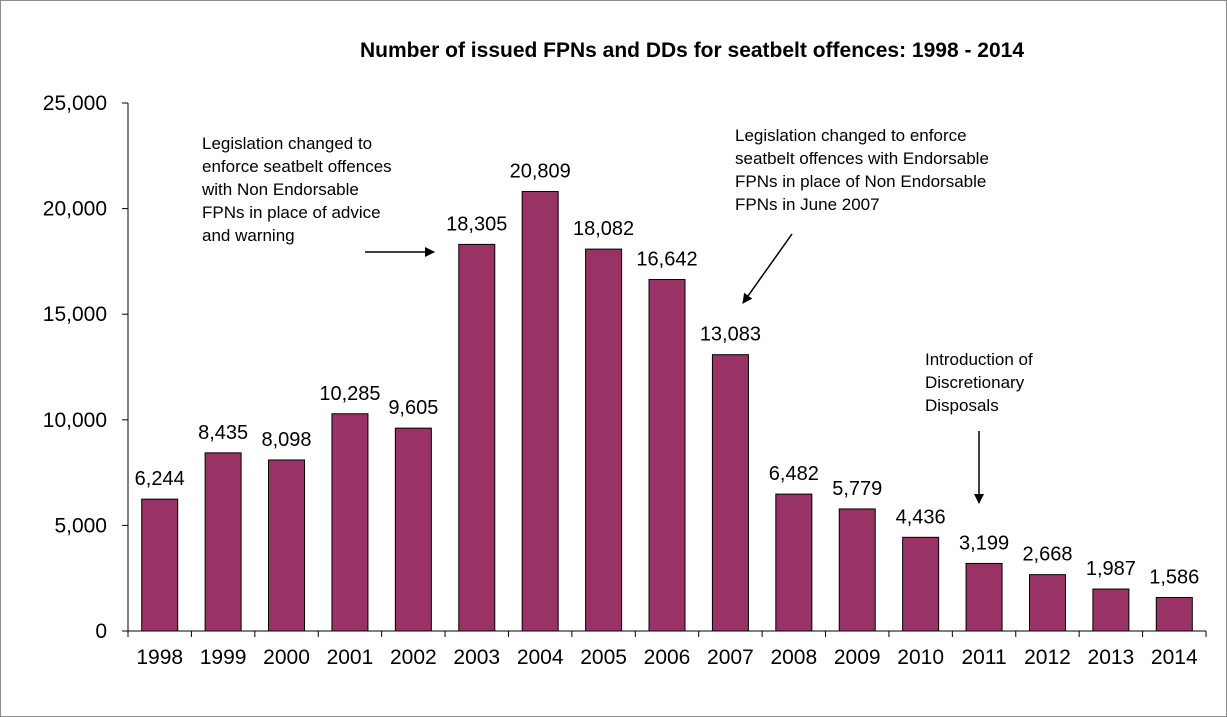 This screenshot has width=1227, height=717. Describe the element at coordinates (793, 657) in the screenshot. I see `x-tick-label-2008: 2008` at that location.